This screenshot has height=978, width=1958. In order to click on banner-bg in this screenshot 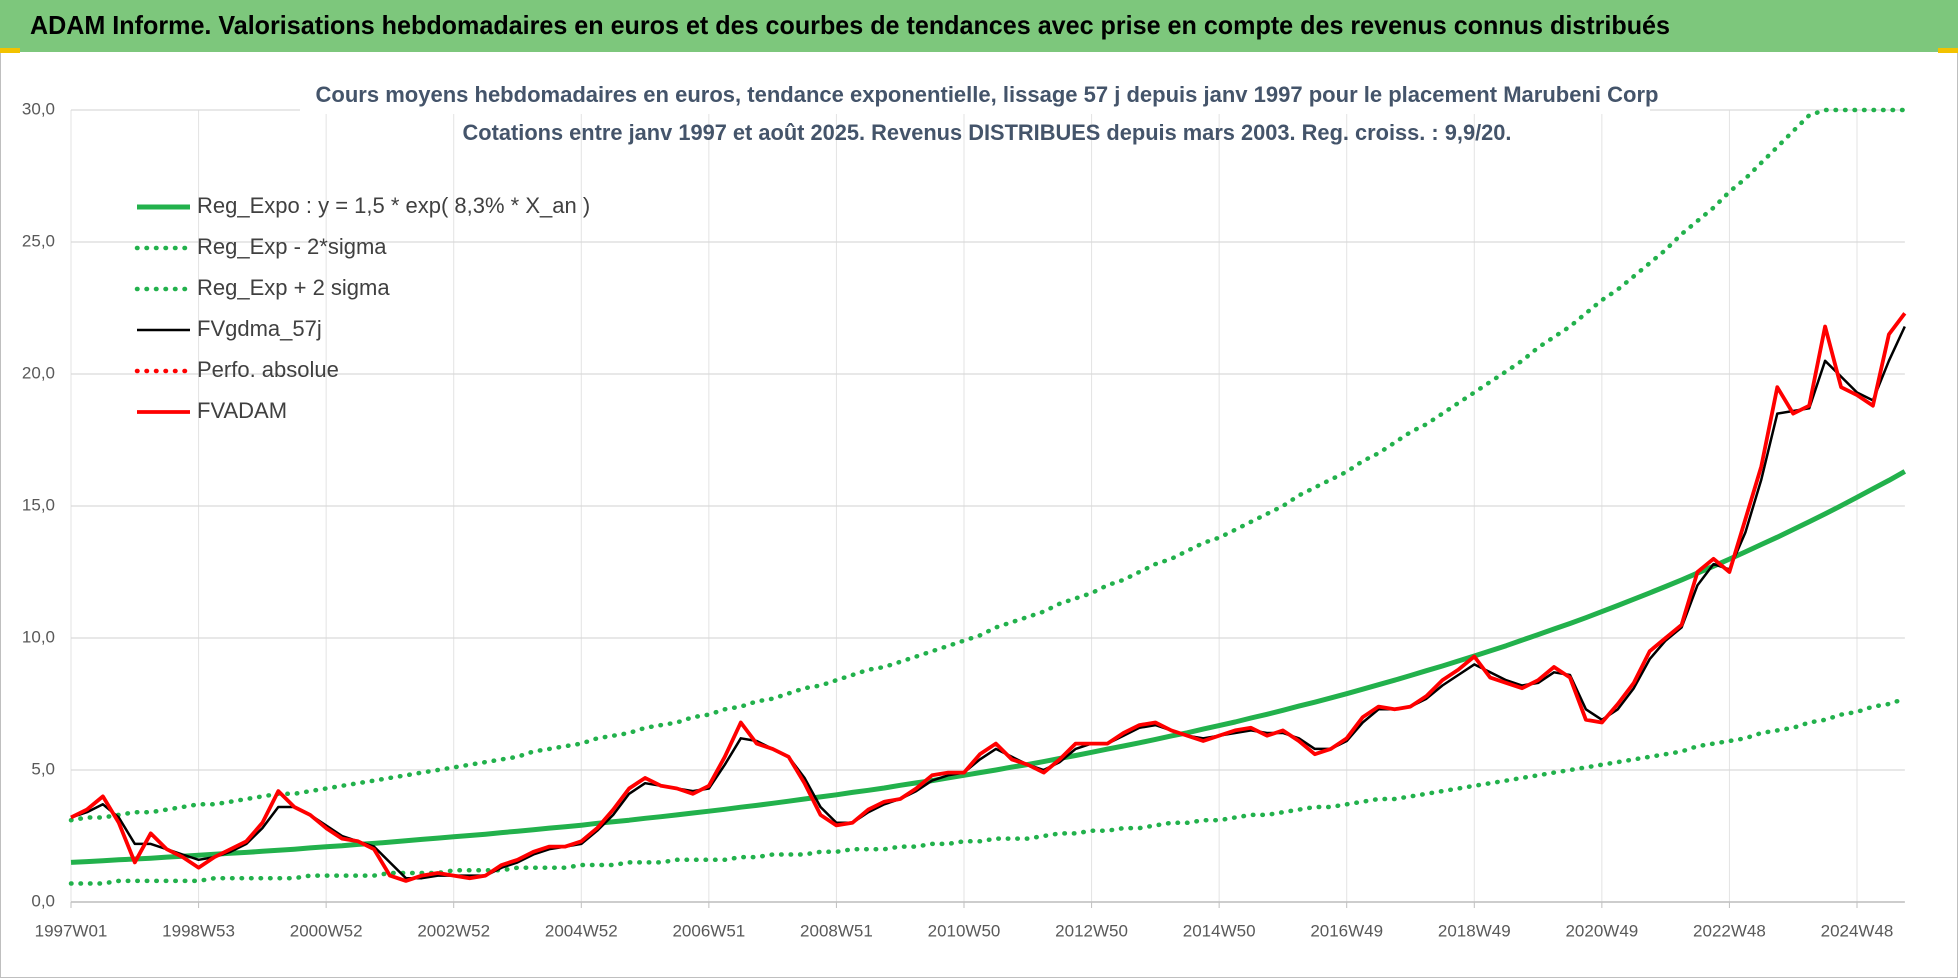, I will do `click(979, 26)`.